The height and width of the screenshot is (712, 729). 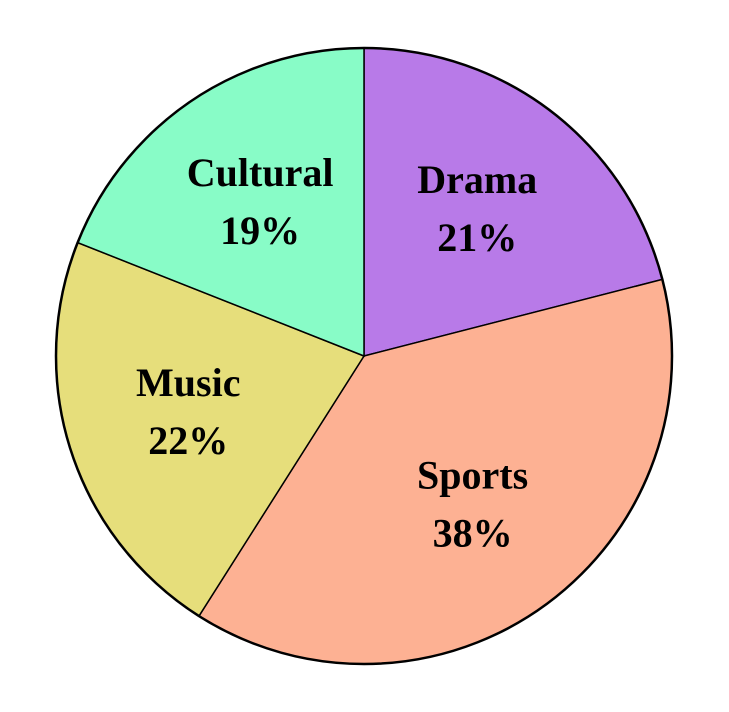 What do you see at coordinates (477, 179) in the screenshot?
I see `slice-label-drama: Drama` at bounding box center [477, 179].